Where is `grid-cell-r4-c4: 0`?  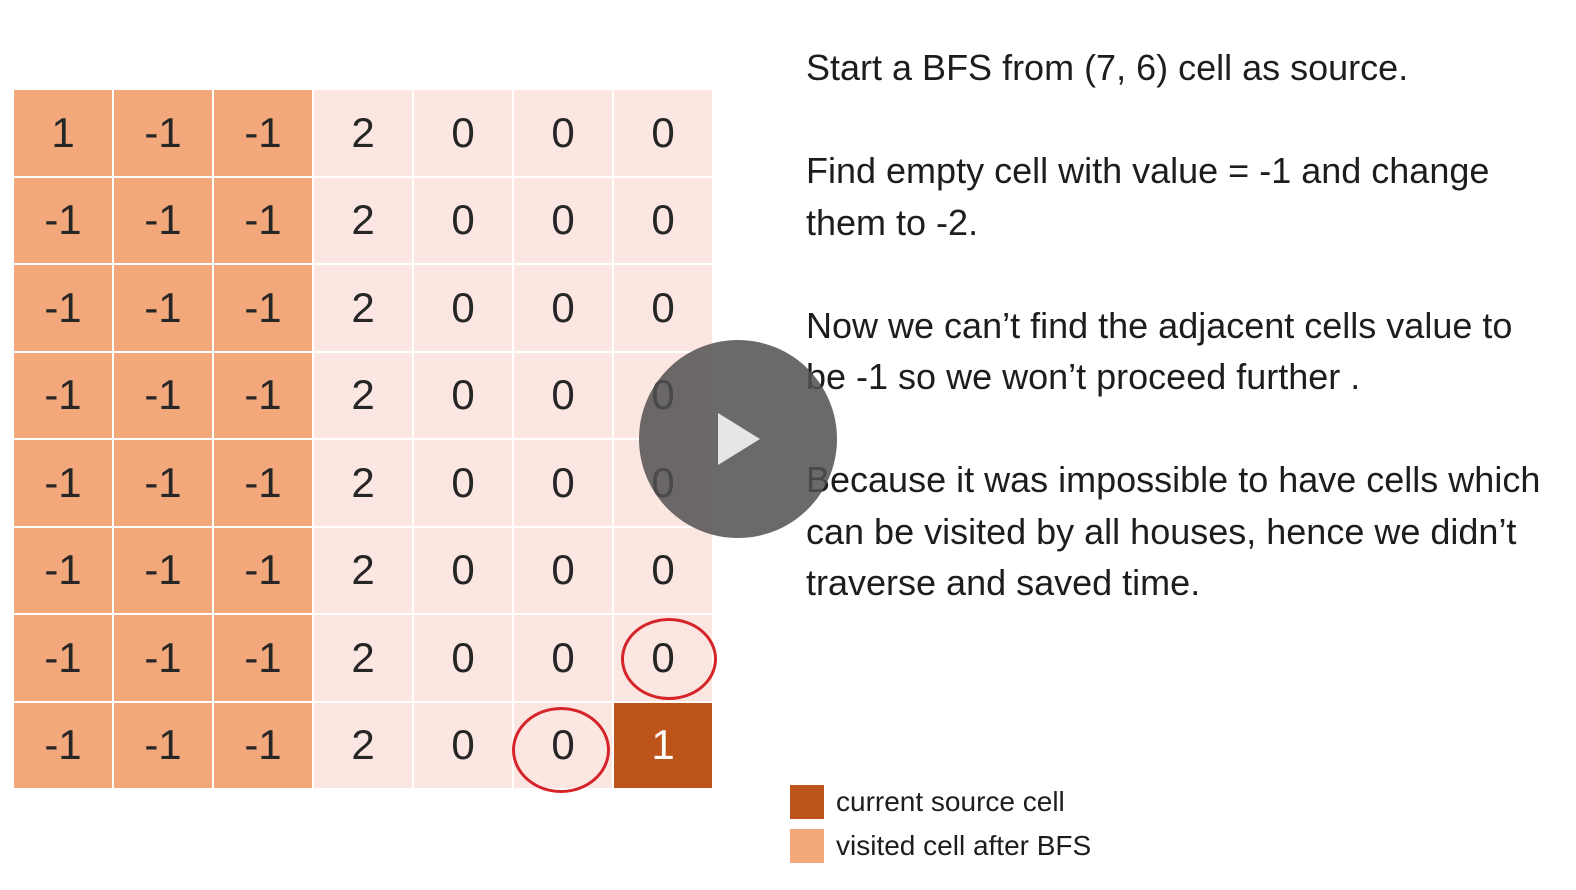
grid-cell-r4-c4: 0 is located at coordinates (464, 484).